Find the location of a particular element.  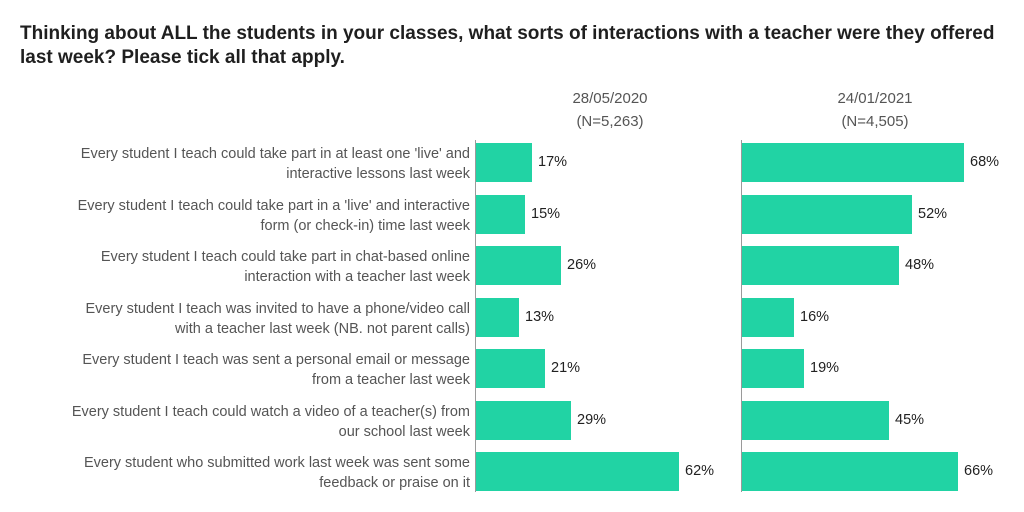

data-label: 21% is located at coordinates (566, 368).